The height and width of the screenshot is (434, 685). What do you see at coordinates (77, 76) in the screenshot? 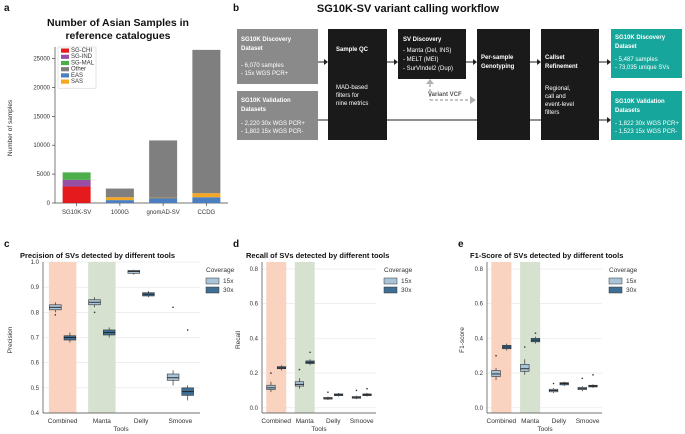
I see `chart-a-legend-label: EAS` at bounding box center [77, 76].